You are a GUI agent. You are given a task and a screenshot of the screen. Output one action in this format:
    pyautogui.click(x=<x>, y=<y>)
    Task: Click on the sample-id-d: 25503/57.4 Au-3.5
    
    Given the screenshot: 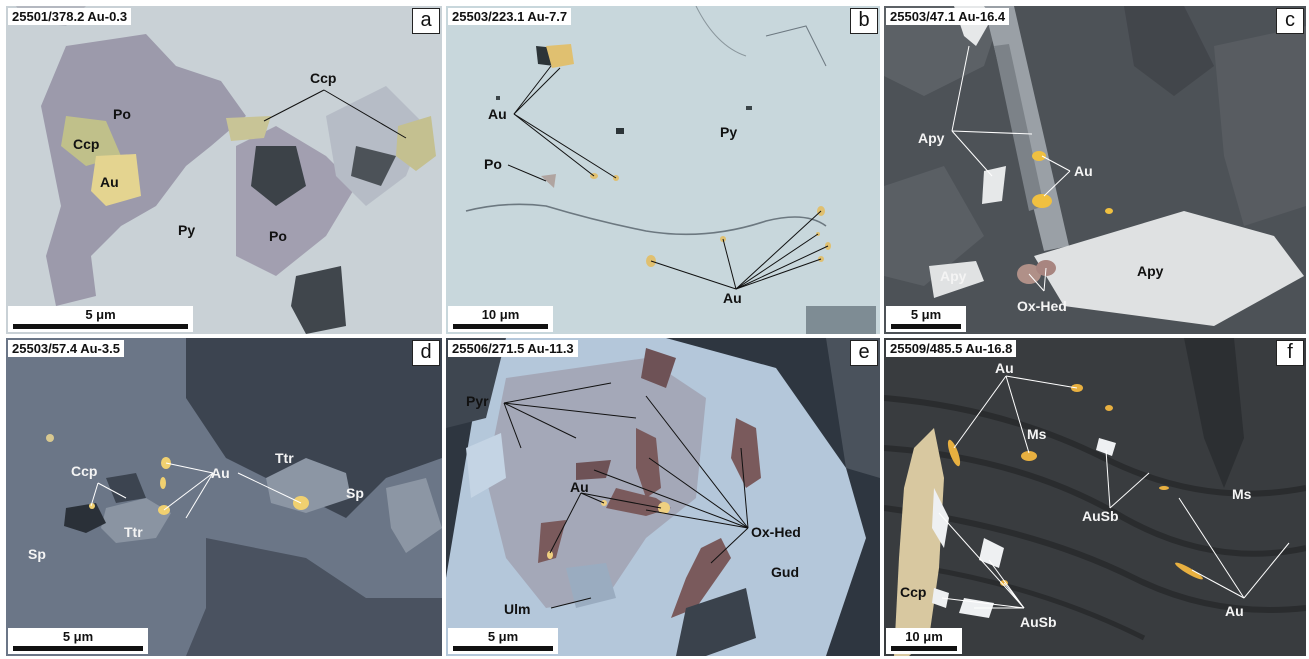 What is the action you would take?
    pyautogui.click(x=66, y=348)
    